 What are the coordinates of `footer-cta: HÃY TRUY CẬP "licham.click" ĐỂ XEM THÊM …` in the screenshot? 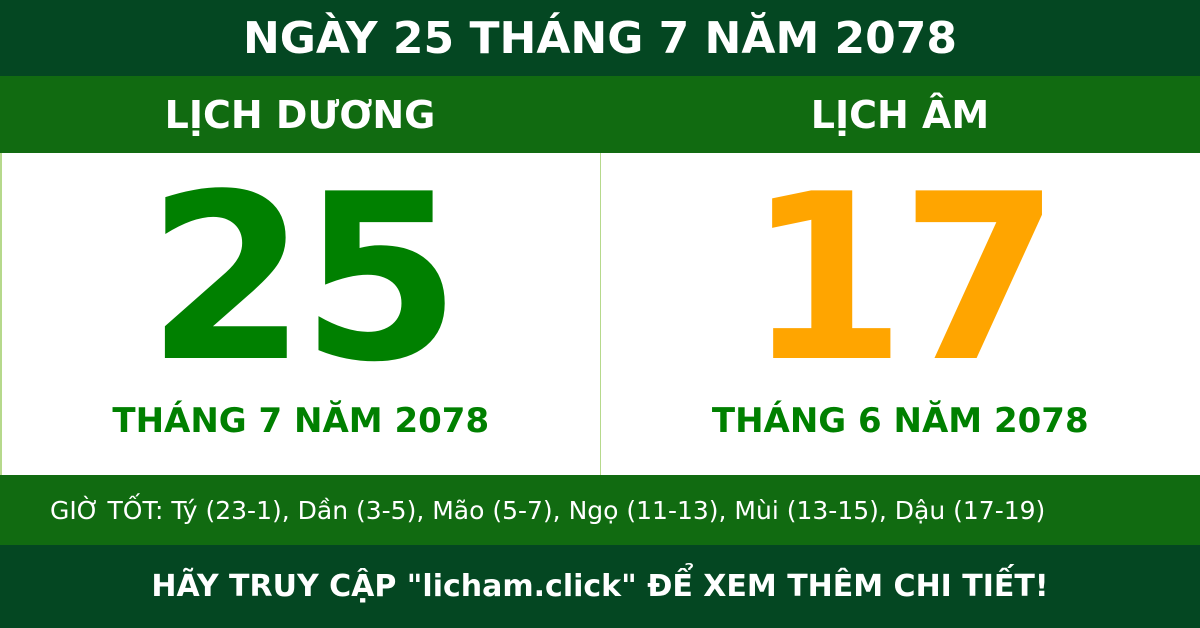 It's located at (600, 586).